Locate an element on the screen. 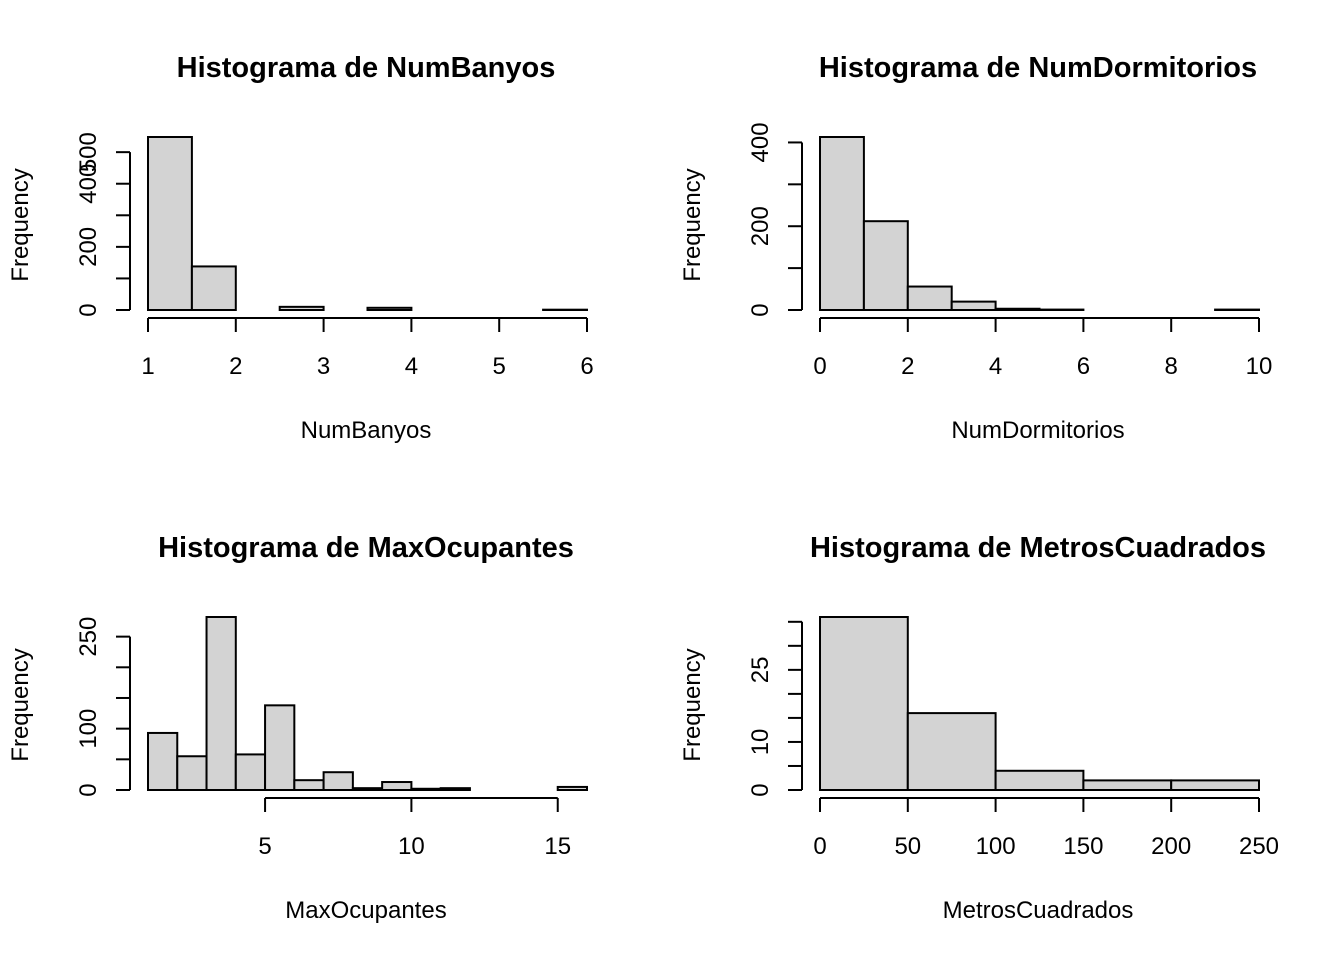  chart-title: Histograma de MaxOcupantes is located at coordinates (366, 548).